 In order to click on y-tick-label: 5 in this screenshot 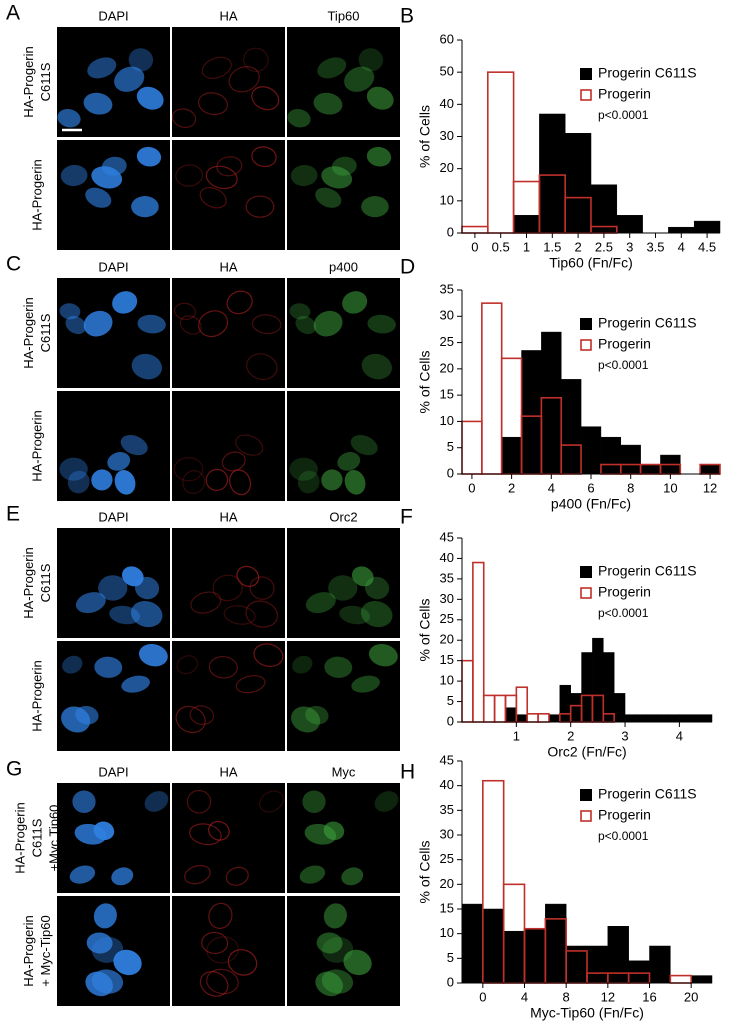, I will do `click(450, 446)`.